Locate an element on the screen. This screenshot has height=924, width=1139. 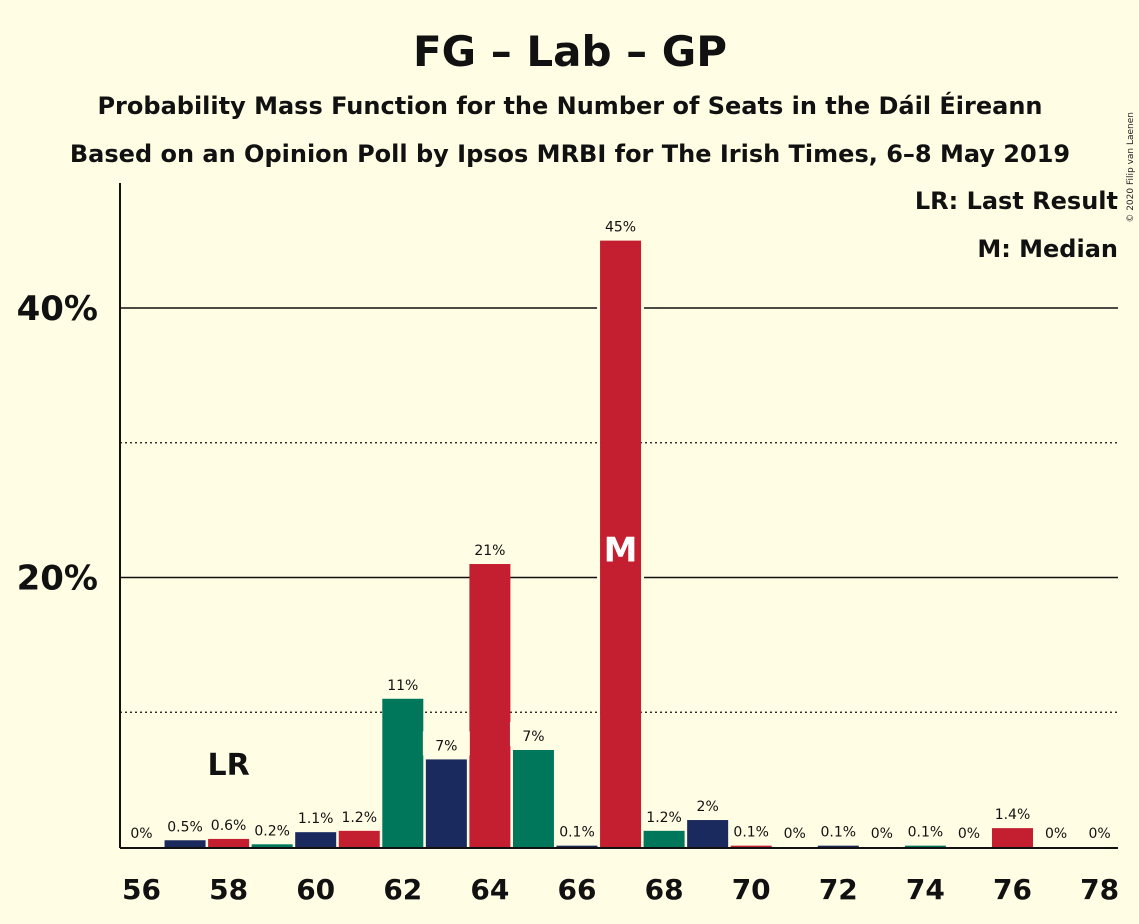
x-tick-label-70: 70 is located at coordinates (751, 889).